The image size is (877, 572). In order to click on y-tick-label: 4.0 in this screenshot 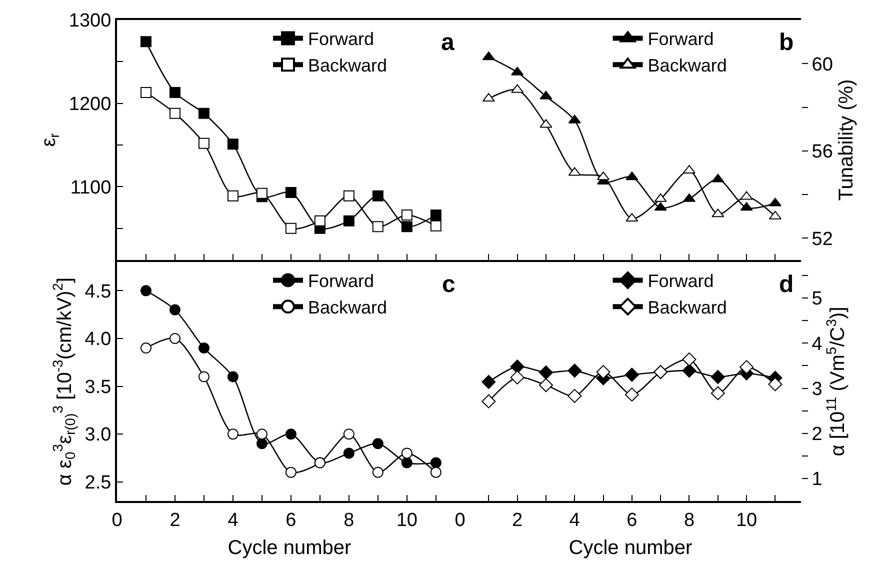, I will do `click(98, 339)`.